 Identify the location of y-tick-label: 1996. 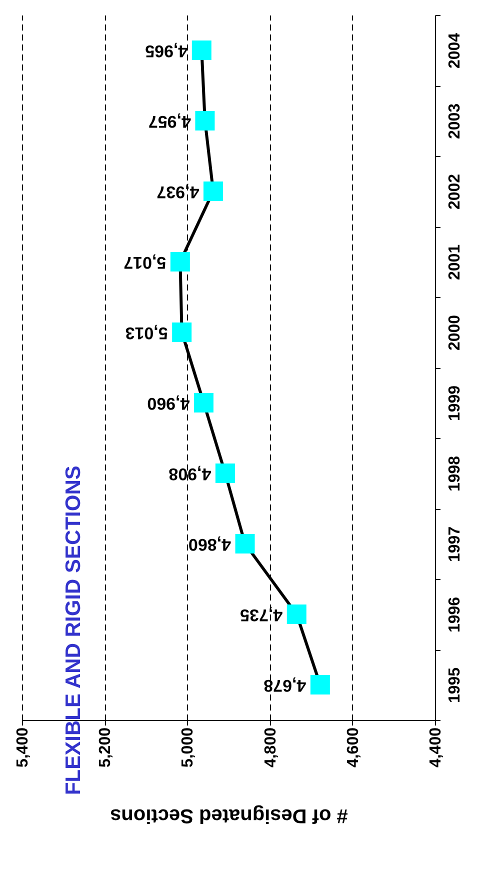
(455, 614).